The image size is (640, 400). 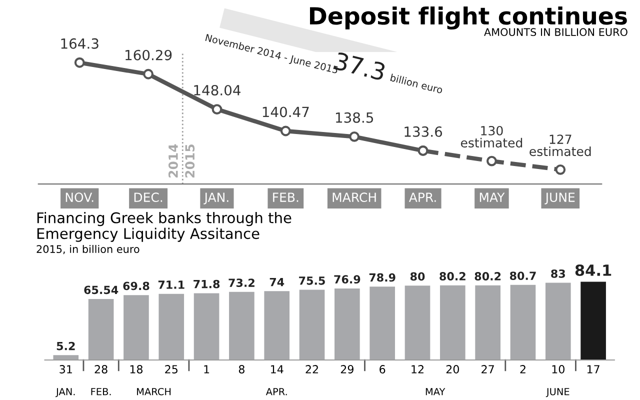 I want to click on data-label: 80.7, so click(x=523, y=276).